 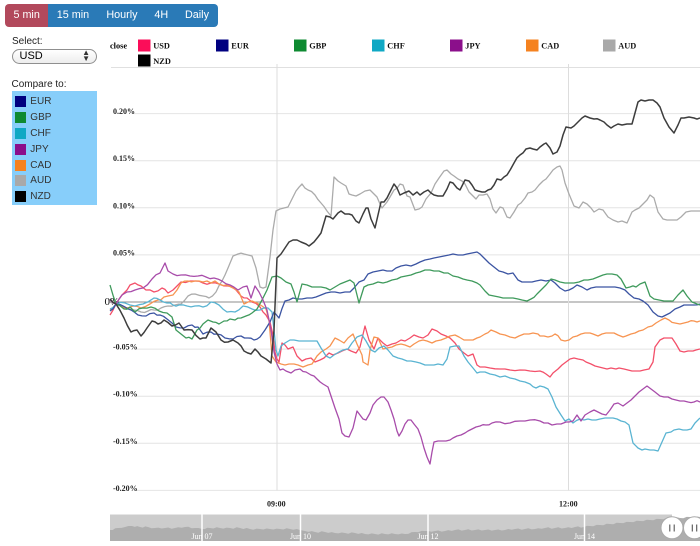 I want to click on svg-text: -0.20%, so click(x=125, y=488).